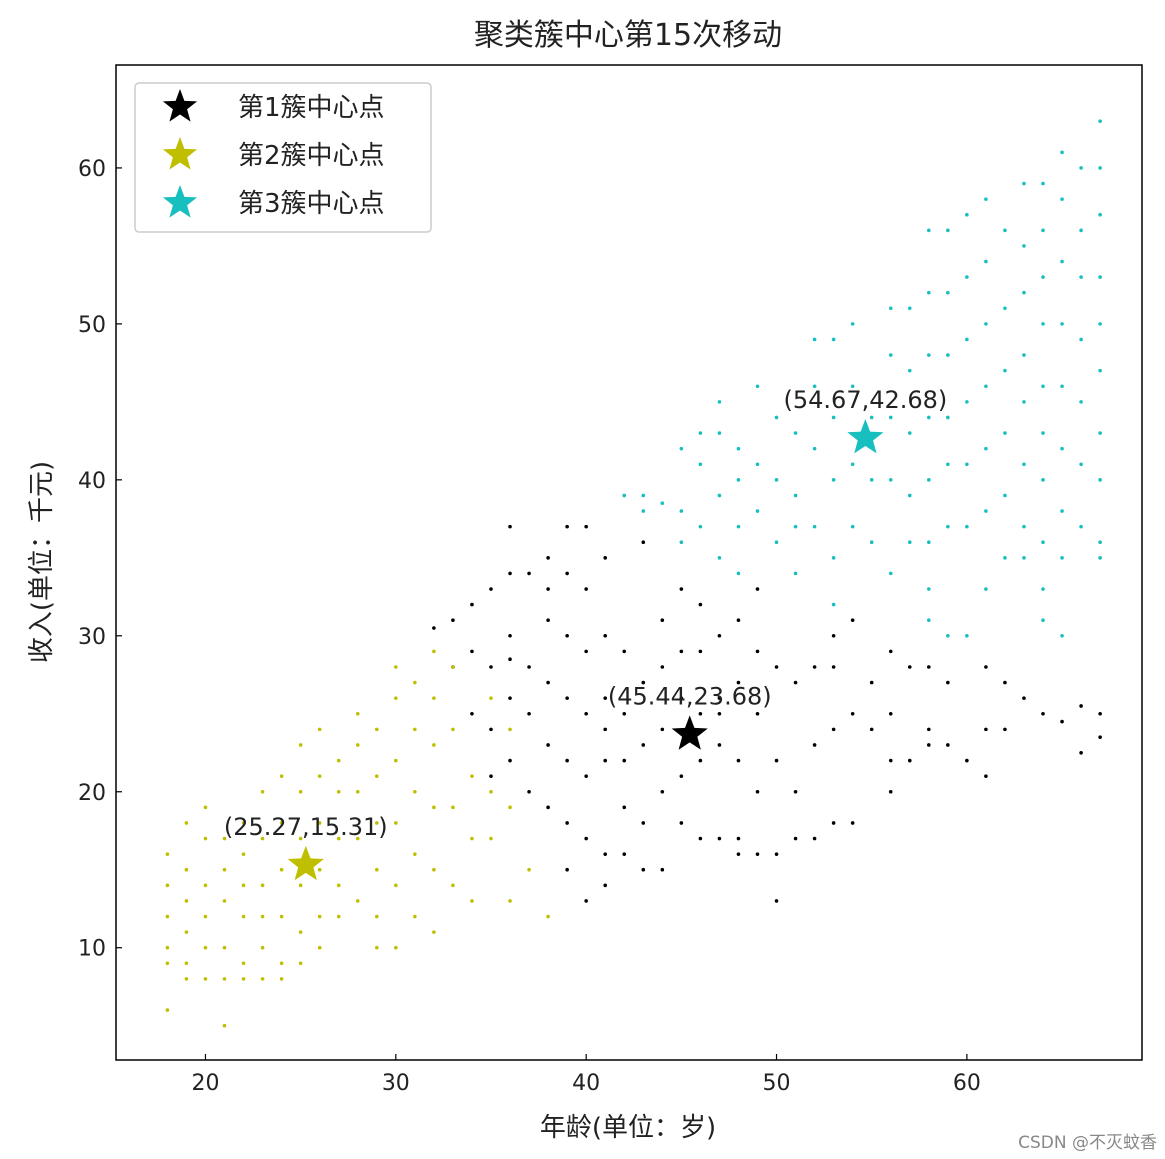 Image resolution: width=1165 pixels, height=1159 pixels. I want to click on x-tick-label: 20, so click(205, 1083).